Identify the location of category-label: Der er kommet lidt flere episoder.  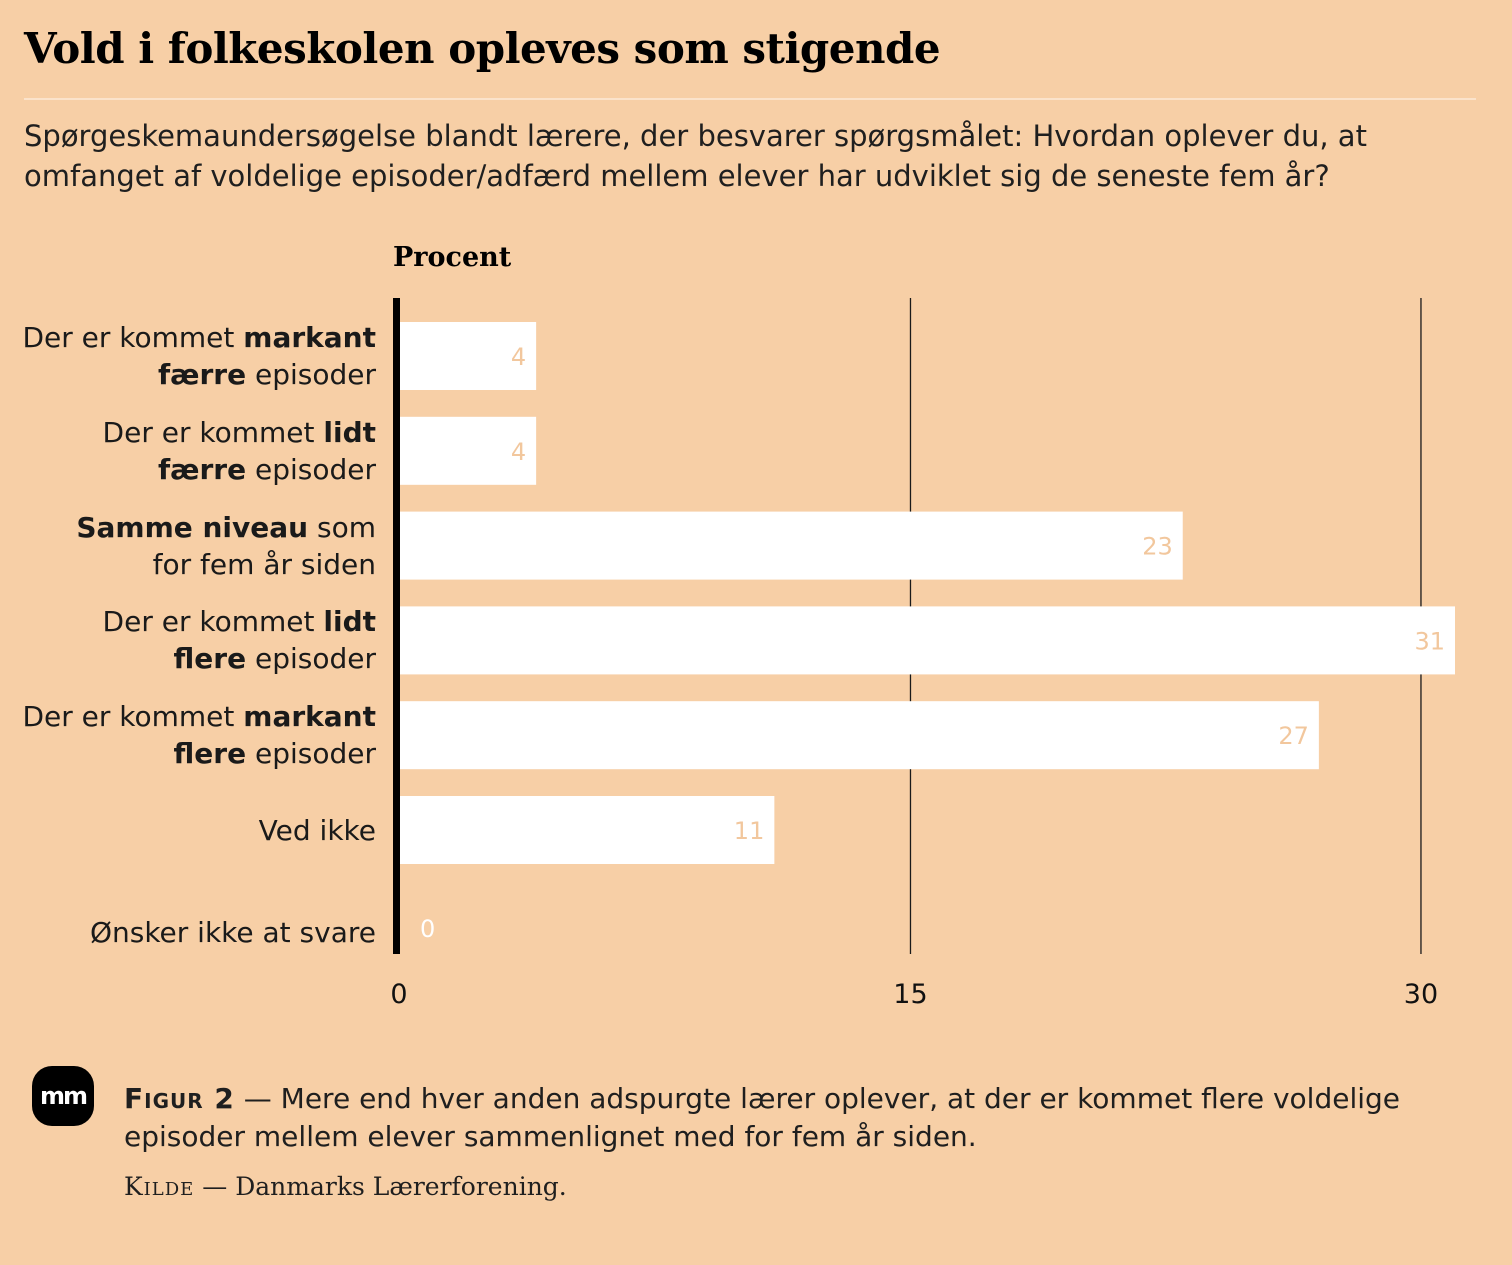
(239, 640).